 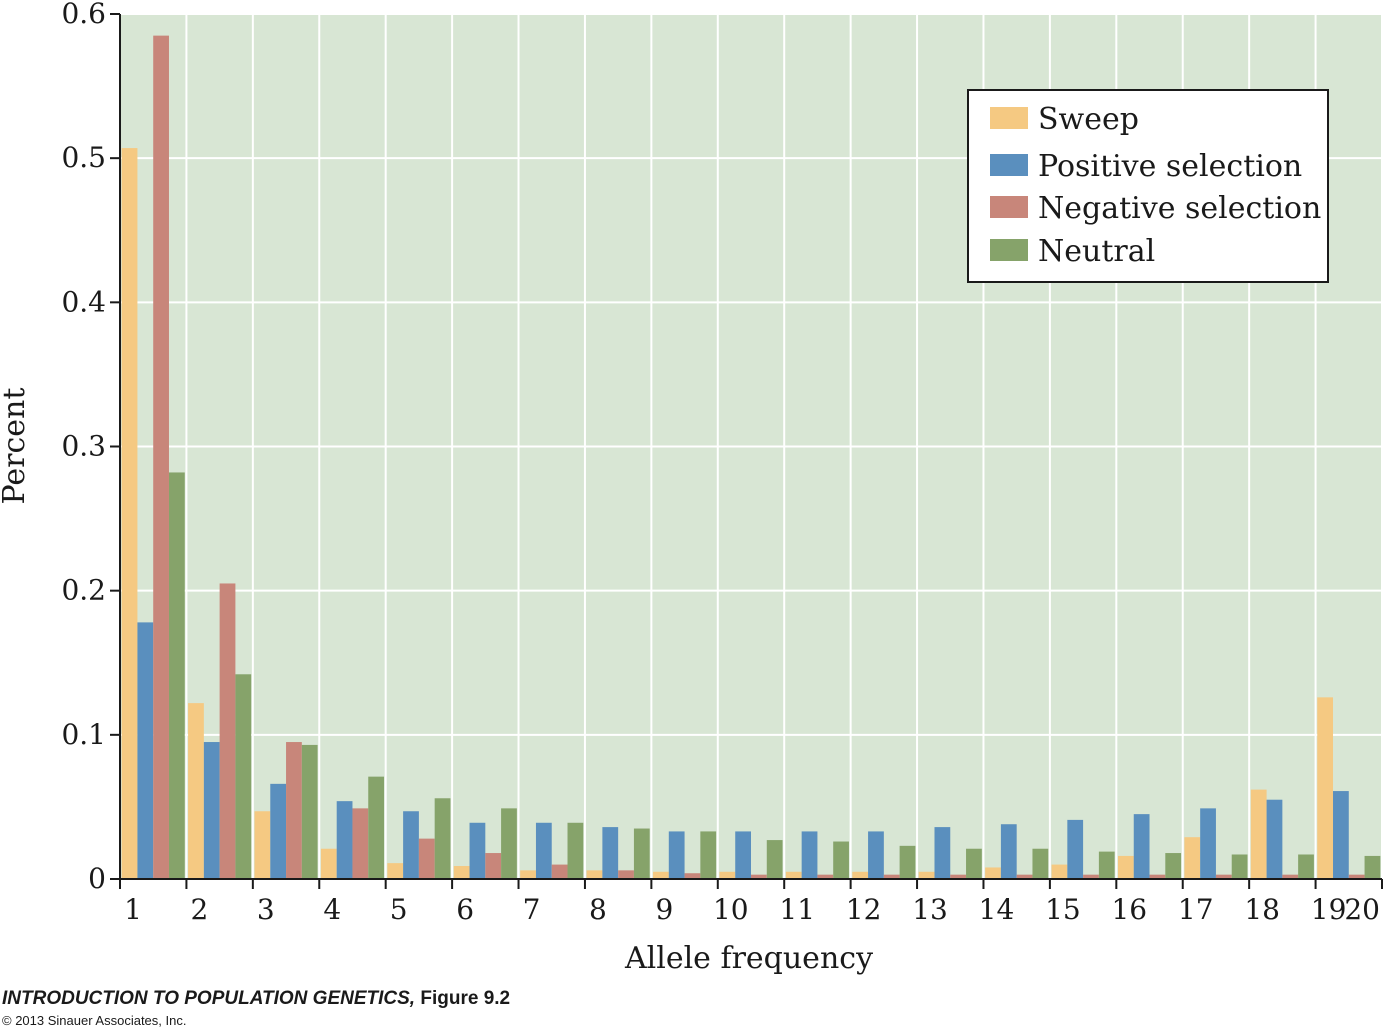 I want to click on x-tick-label: 9, so click(x=664, y=909).